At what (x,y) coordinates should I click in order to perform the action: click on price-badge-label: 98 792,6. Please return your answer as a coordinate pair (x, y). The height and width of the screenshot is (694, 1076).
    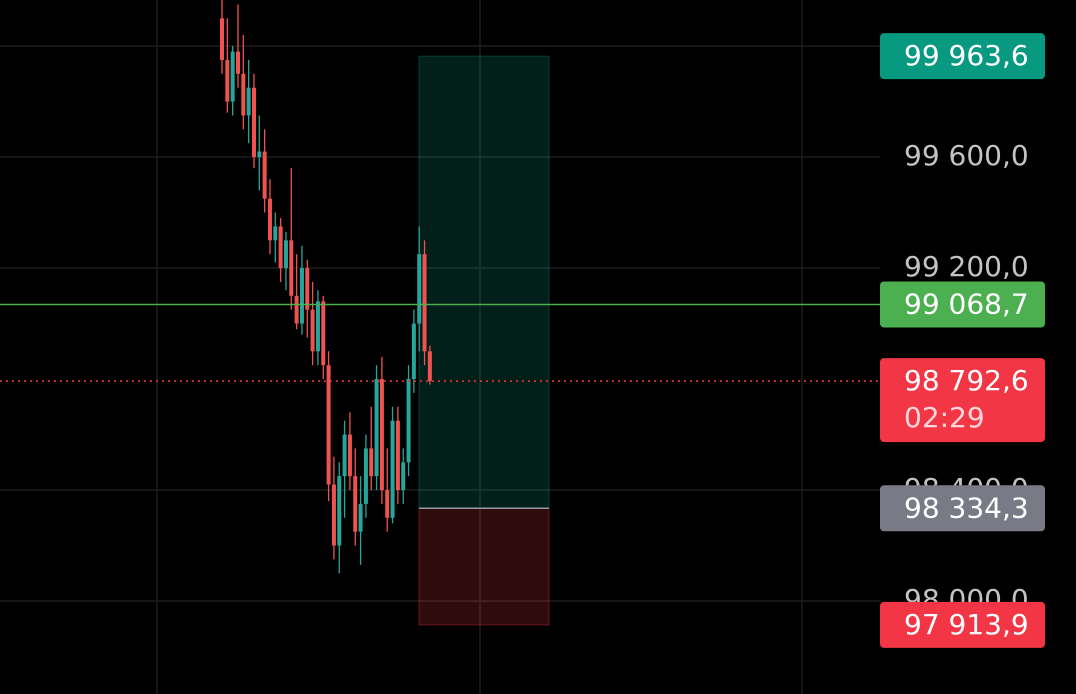
    Looking at the image, I should click on (966, 380).